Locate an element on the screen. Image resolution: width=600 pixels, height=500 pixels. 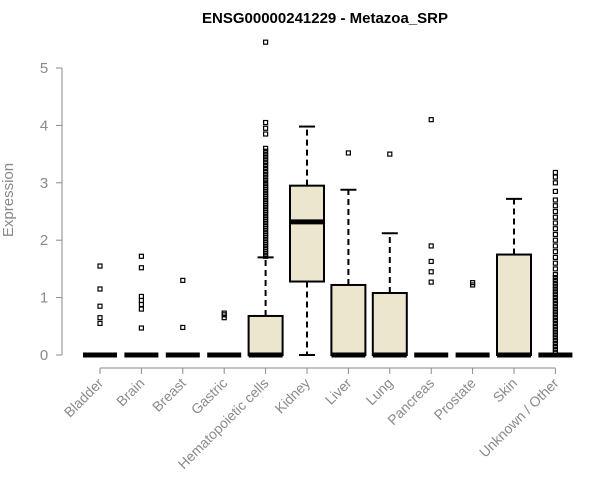
x-tick-label: Brain is located at coordinates (130, 392).